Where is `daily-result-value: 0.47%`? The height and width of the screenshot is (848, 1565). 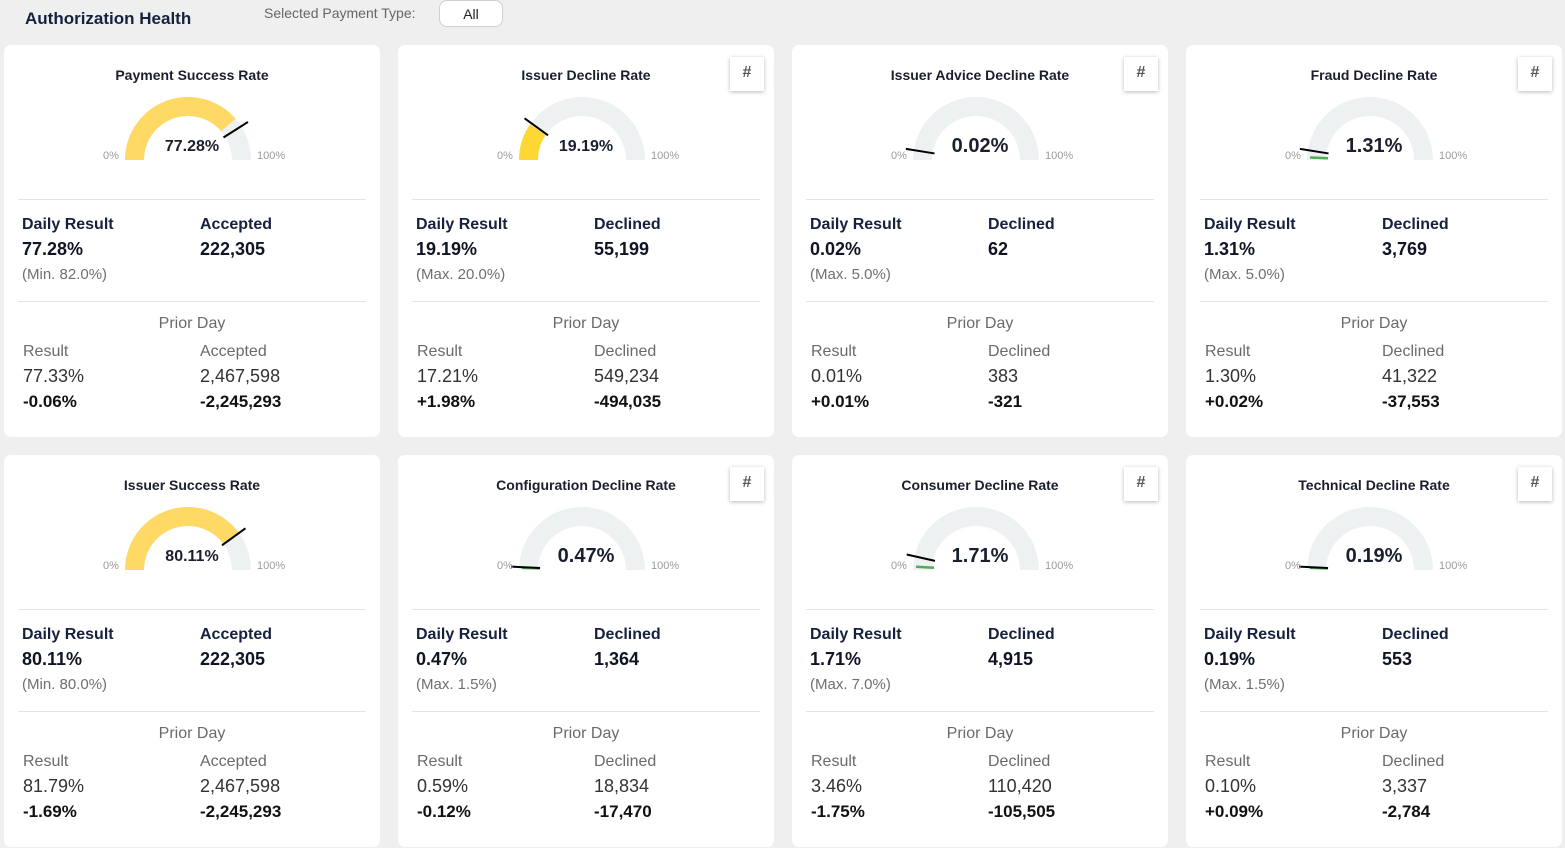
daily-result-value: 0.47% is located at coordinates (442, 659).